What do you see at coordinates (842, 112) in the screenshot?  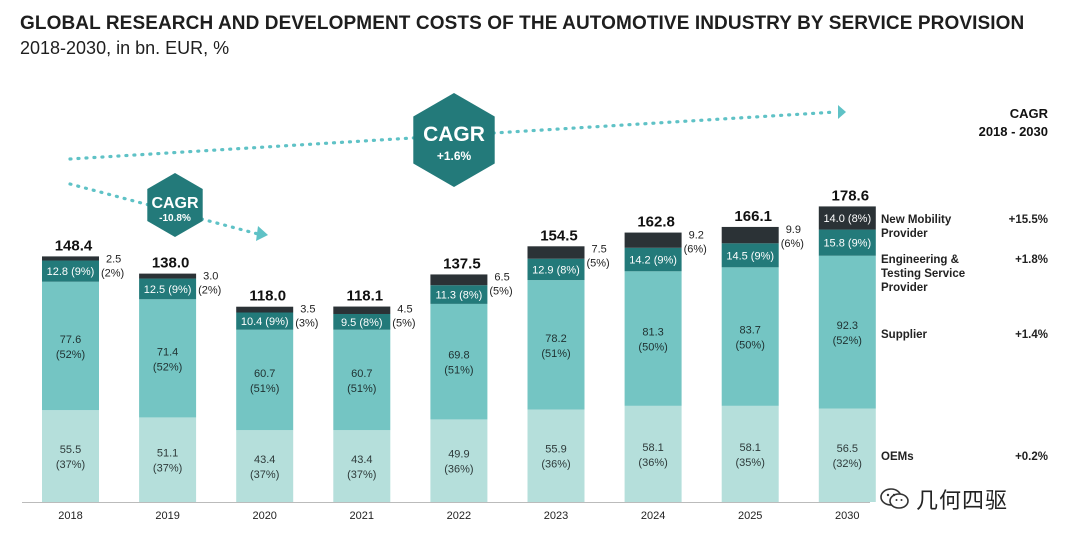 I see `cagr-long-arrow-head` at bounding box center [842, 112].